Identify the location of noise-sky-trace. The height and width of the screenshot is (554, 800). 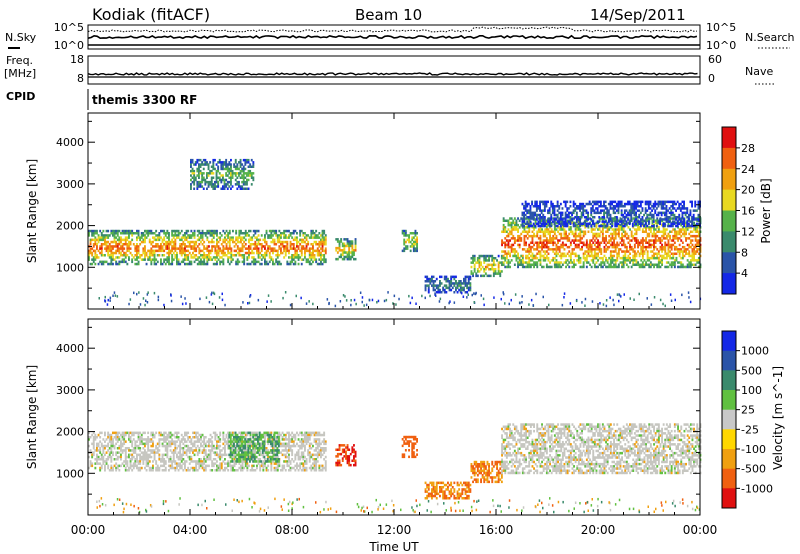
(392, 37).